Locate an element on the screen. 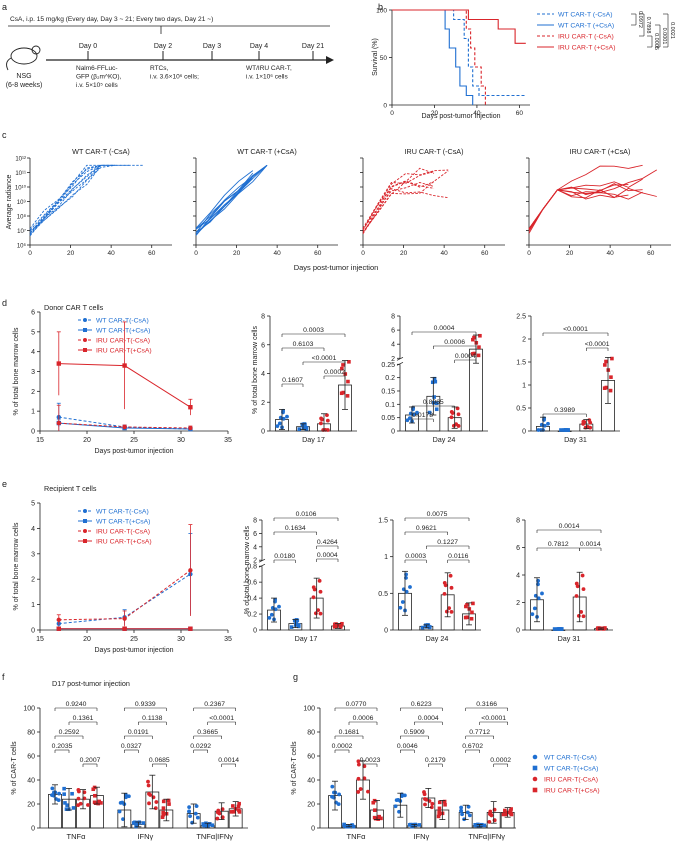  radiance-x-tick-label: 60 is located at coordinates (152, 253).